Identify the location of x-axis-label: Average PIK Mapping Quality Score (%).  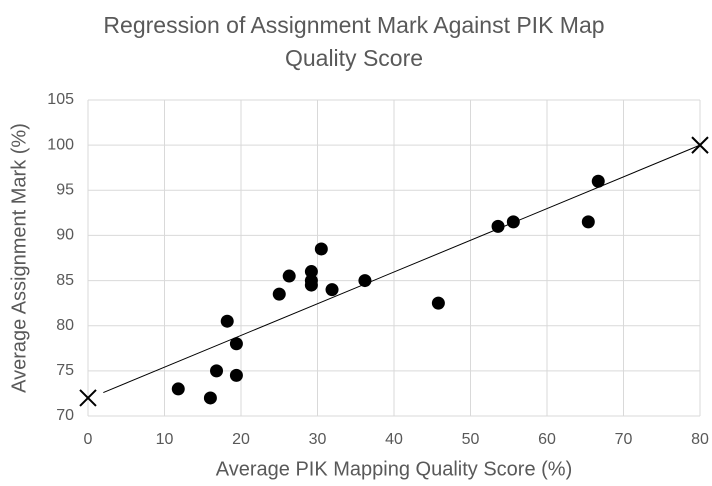
(394, 469).